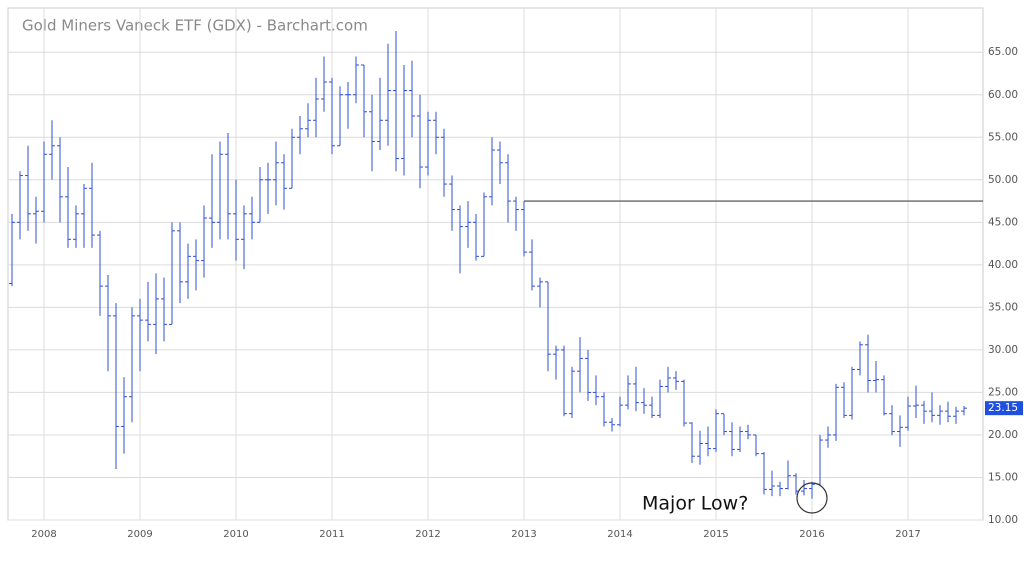 Image resolution: width=1024 pixels, height=576 pixels. What do you see at coordinates (619, 534) in the screenshot?
I see `x-tick-label: 2014` at bounding box center [619, 534].